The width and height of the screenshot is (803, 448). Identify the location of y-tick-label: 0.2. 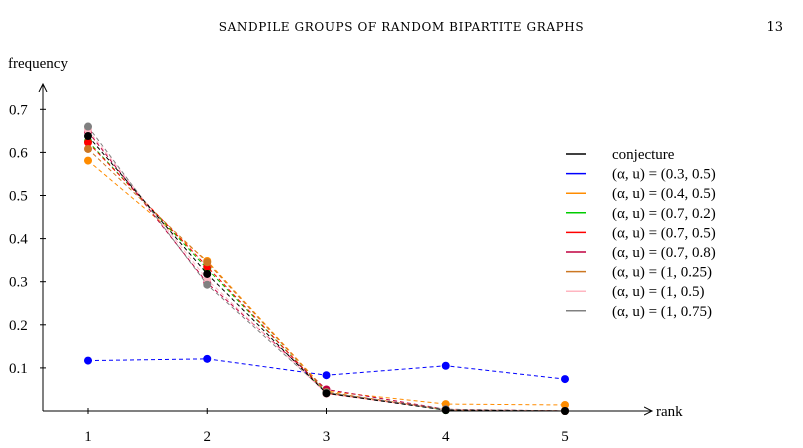
(18, 326).